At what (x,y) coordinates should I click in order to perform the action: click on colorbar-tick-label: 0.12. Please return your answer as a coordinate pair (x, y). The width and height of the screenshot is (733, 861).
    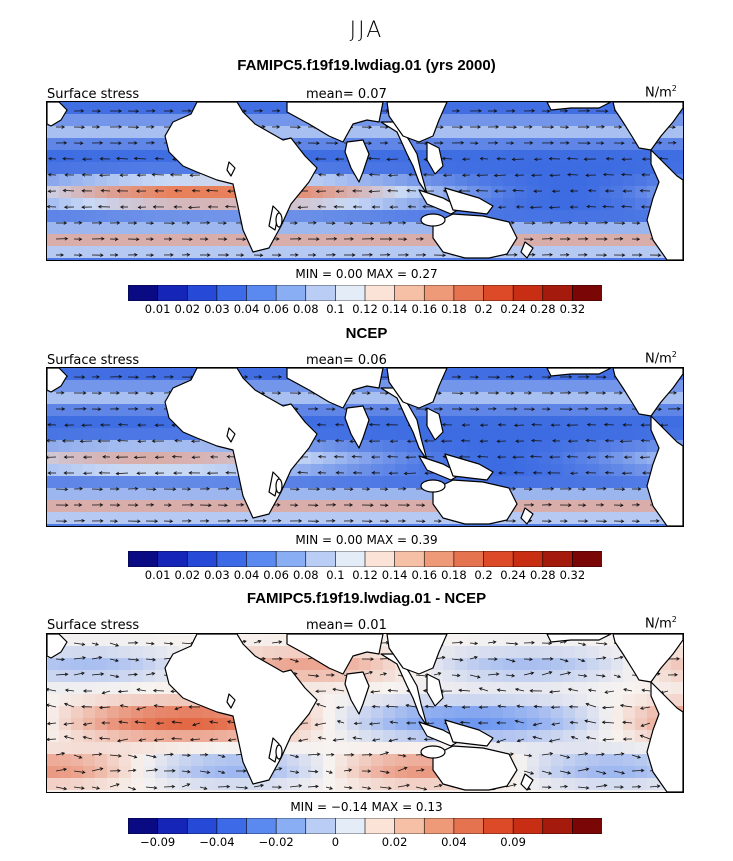
    Looking at the image, I should click on (365, 309).